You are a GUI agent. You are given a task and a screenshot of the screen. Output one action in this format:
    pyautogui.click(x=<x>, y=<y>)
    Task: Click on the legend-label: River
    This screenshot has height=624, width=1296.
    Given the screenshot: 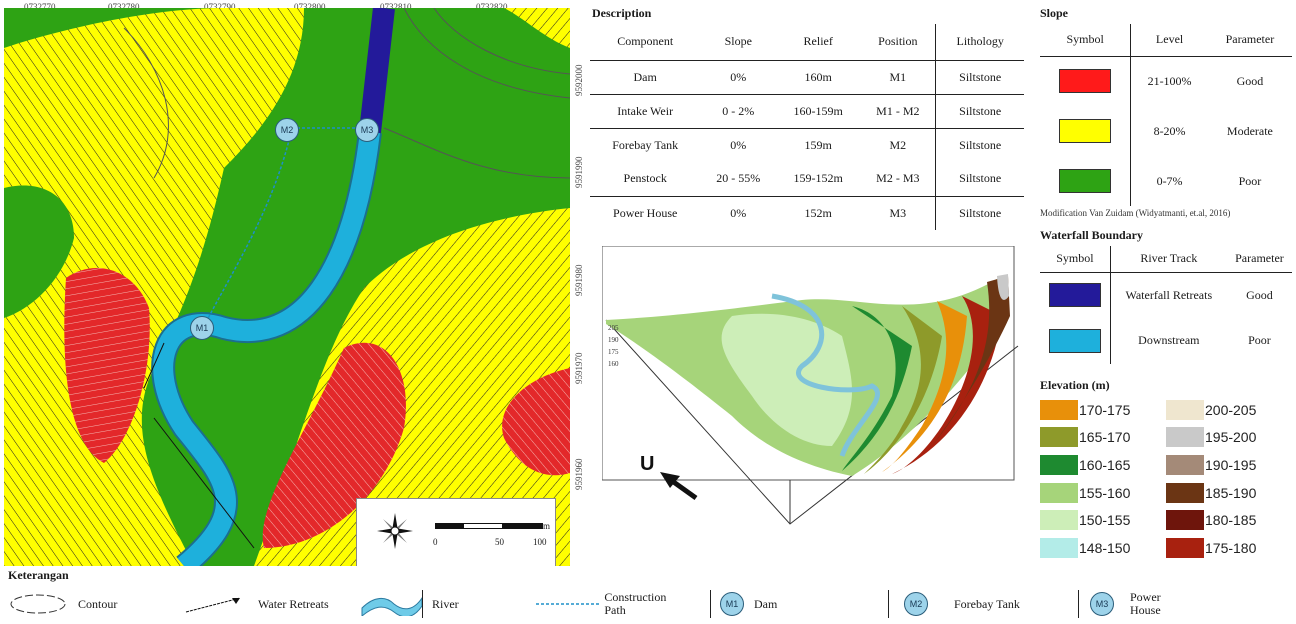 What is the action you would take?
    pyautogui.click(x=445, y=603)
    